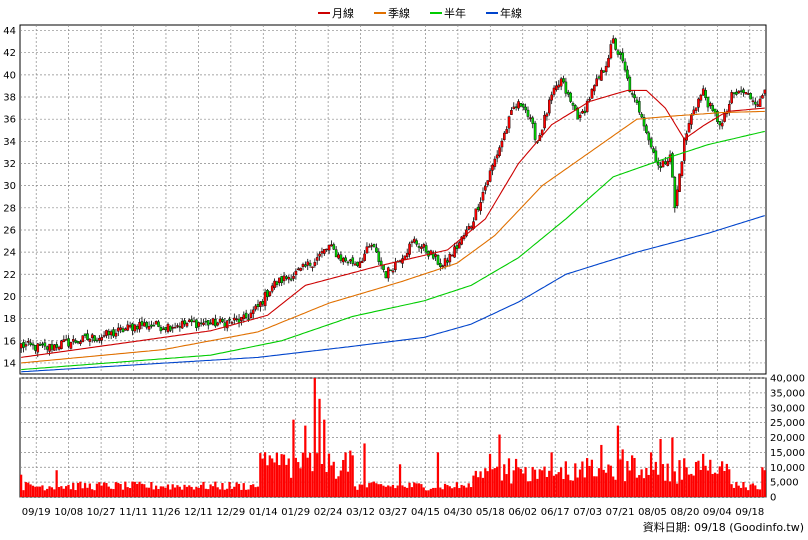 This screenshot has width=808, height=540. What do you see at coordinates (336, 13) in the screenshot?
I see `legend-item: 月線` at bounding box center [336, 13].